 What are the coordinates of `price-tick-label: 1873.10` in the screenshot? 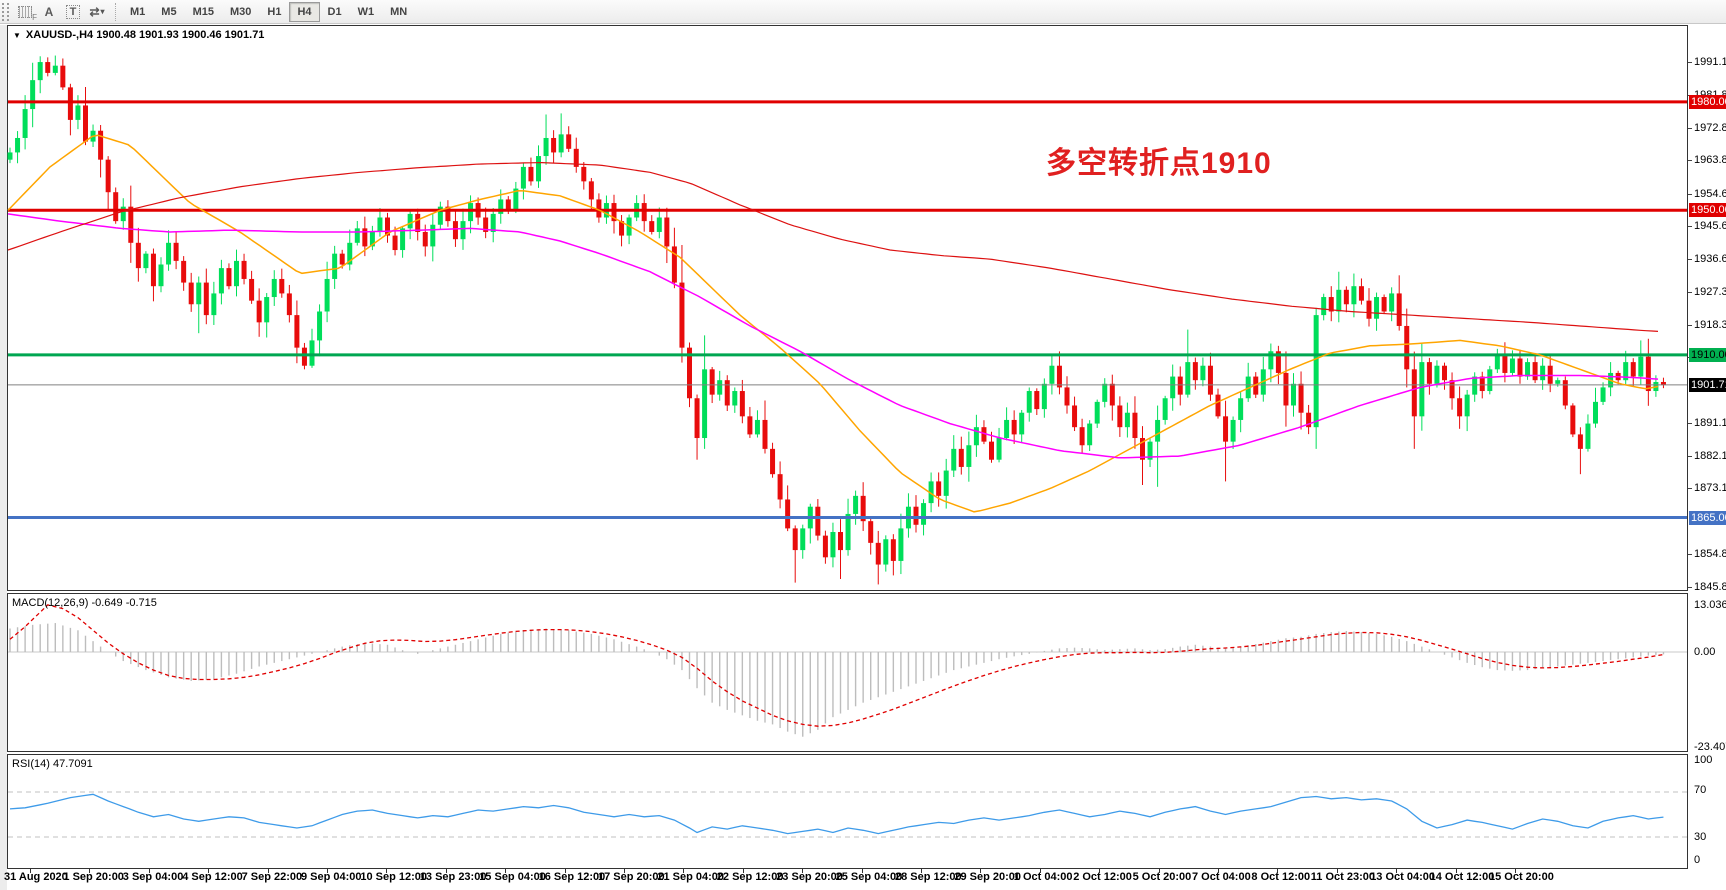 It's located at (1710, 488).